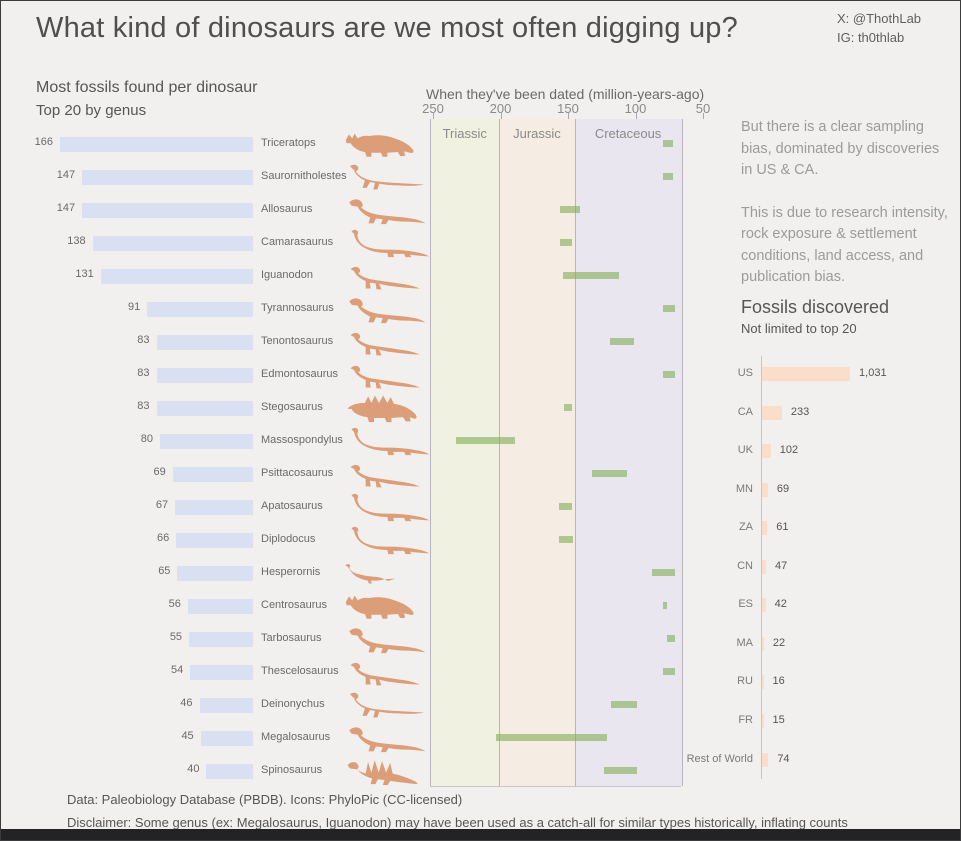 This screenshot has width=961, height=841. What do you see at coordinates (382, 409) in the screenshot?
I see `dino-icon-stegosaurus` at bounding box center [382, 409].